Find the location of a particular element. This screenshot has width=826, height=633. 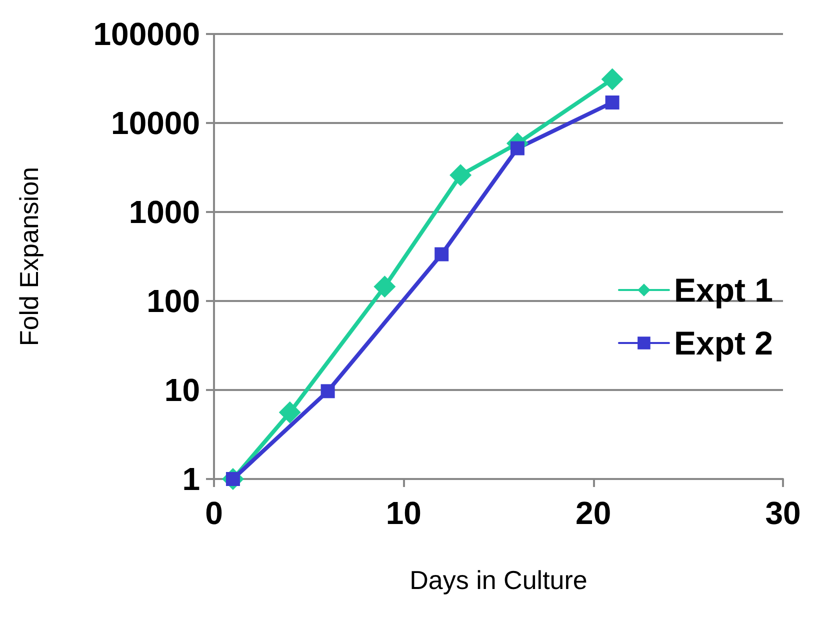

y-tick-label: 10000 is located at coordinates (155, 123).